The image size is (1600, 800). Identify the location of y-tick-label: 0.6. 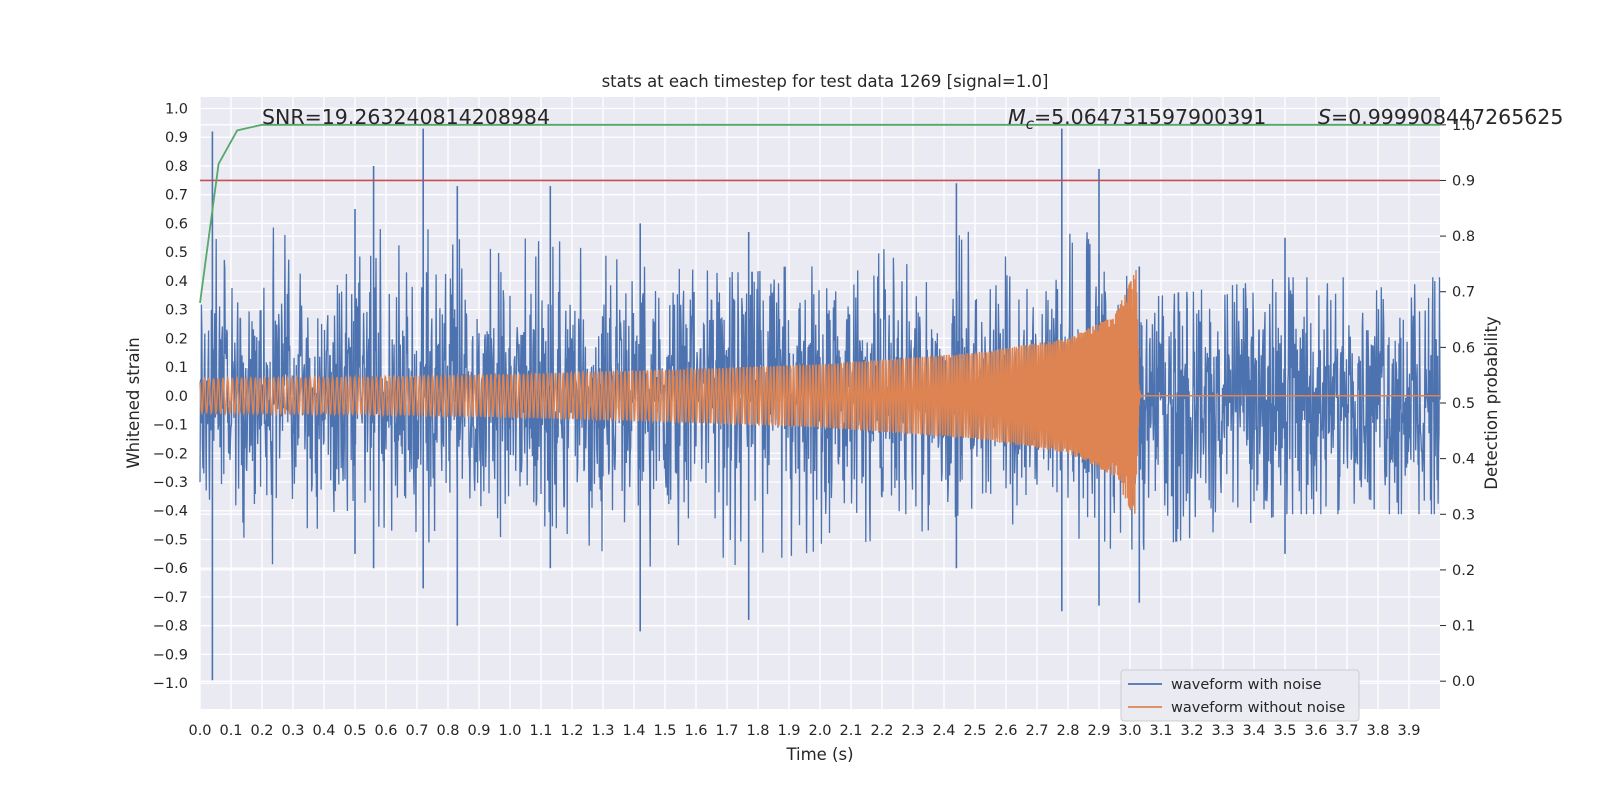
(176, 224).